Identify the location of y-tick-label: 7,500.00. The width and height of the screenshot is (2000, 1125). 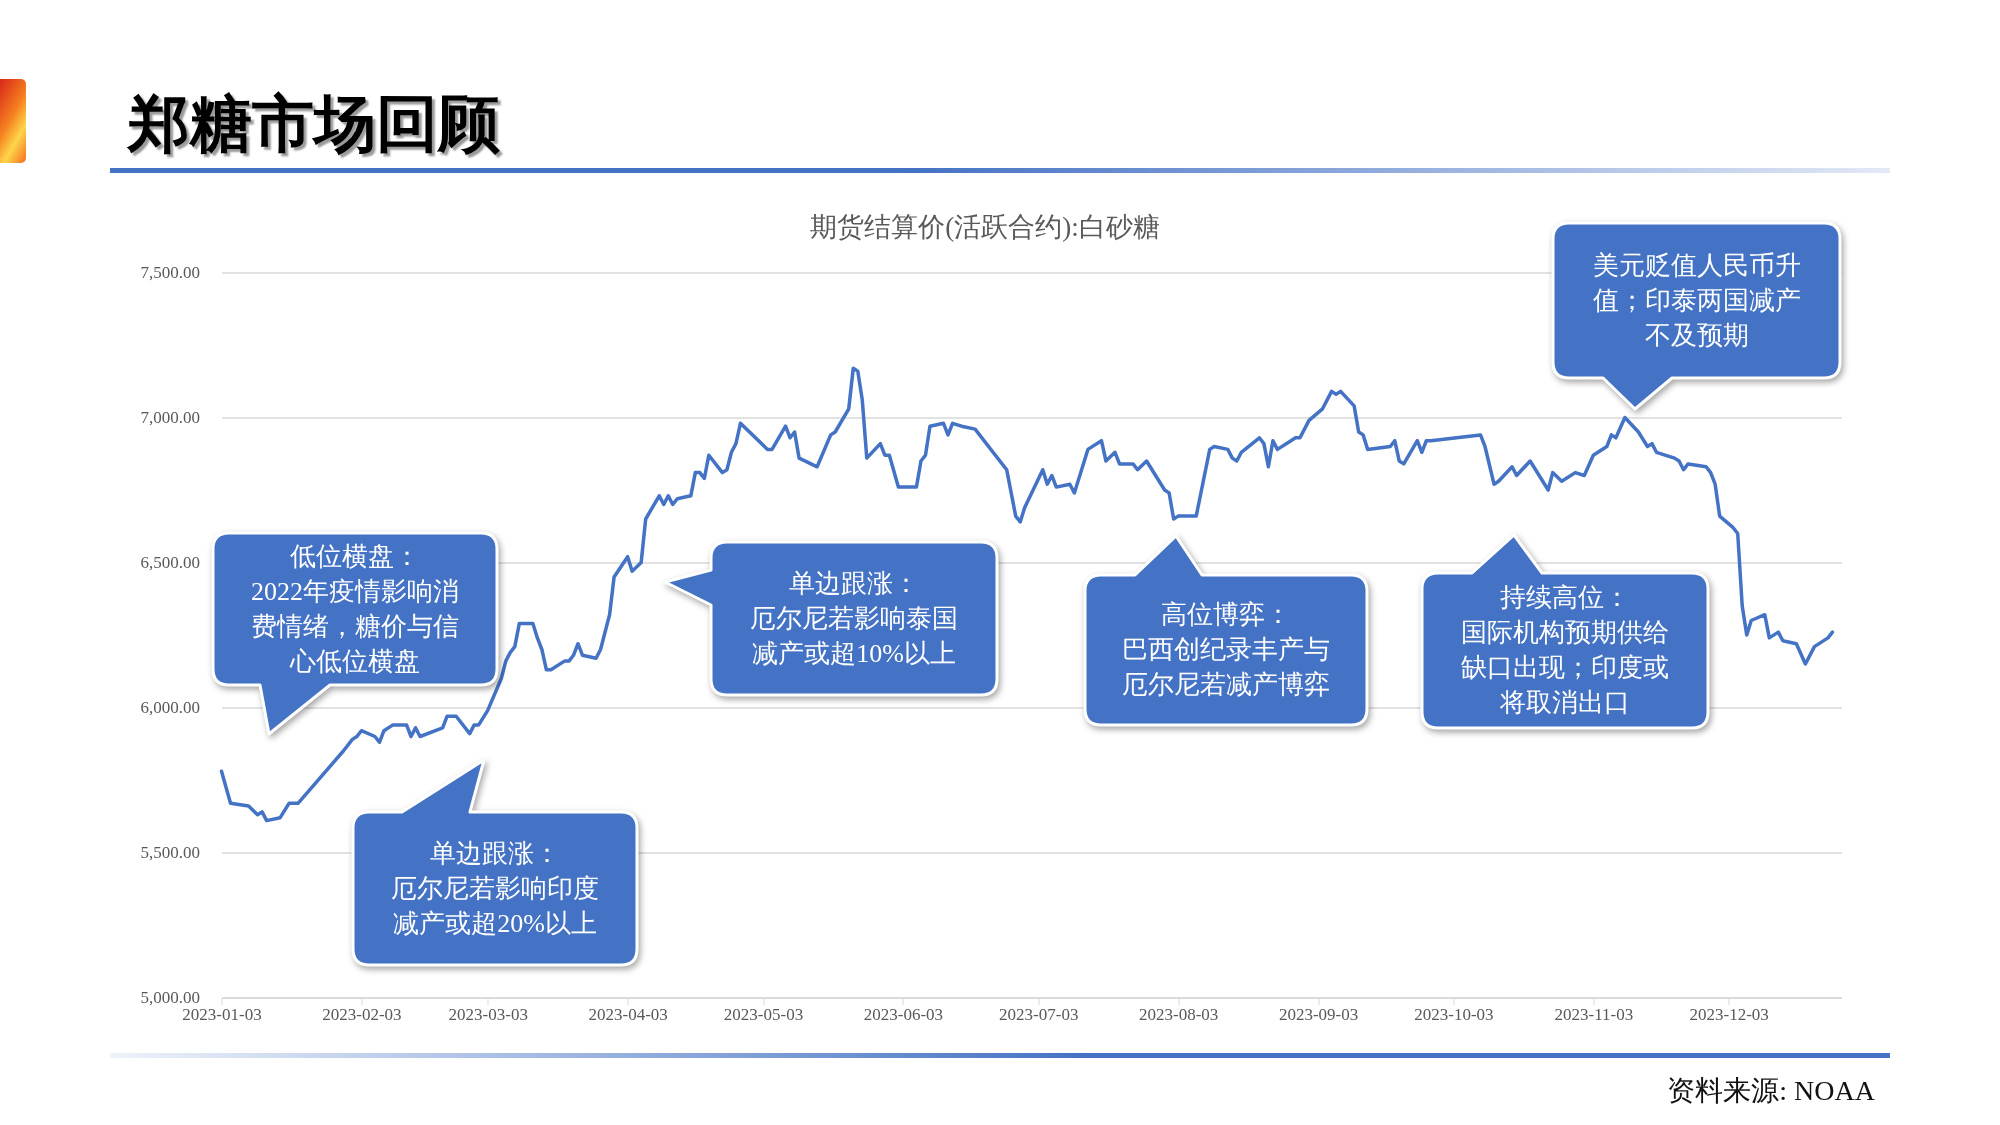
(170, 272).